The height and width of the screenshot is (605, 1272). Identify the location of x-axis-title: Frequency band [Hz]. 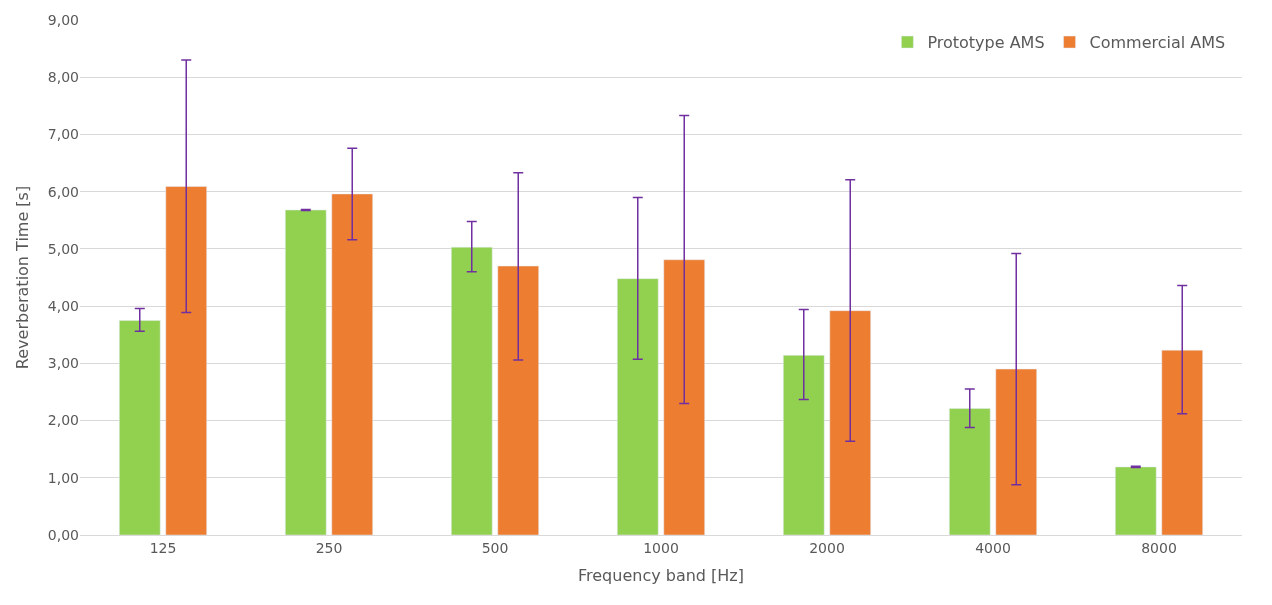
(661, 576).